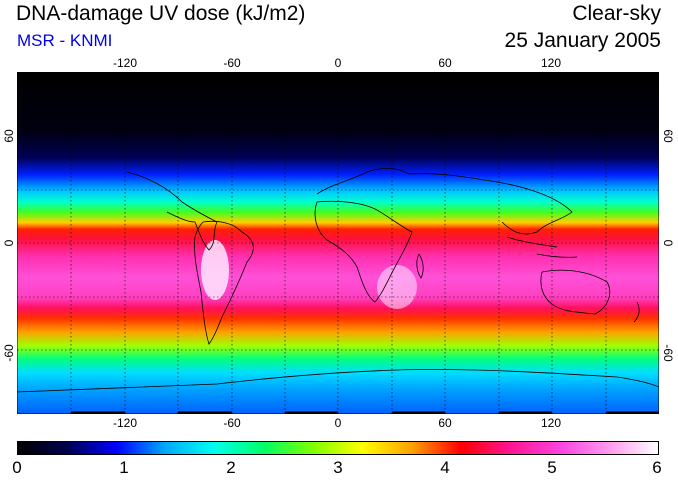 Image resolution: width=678 pixels, height=480 pixels. What do you see at coordinates (363, 251) in the screenshot?
I see `coast-africa` at bounding box center [363, 251].